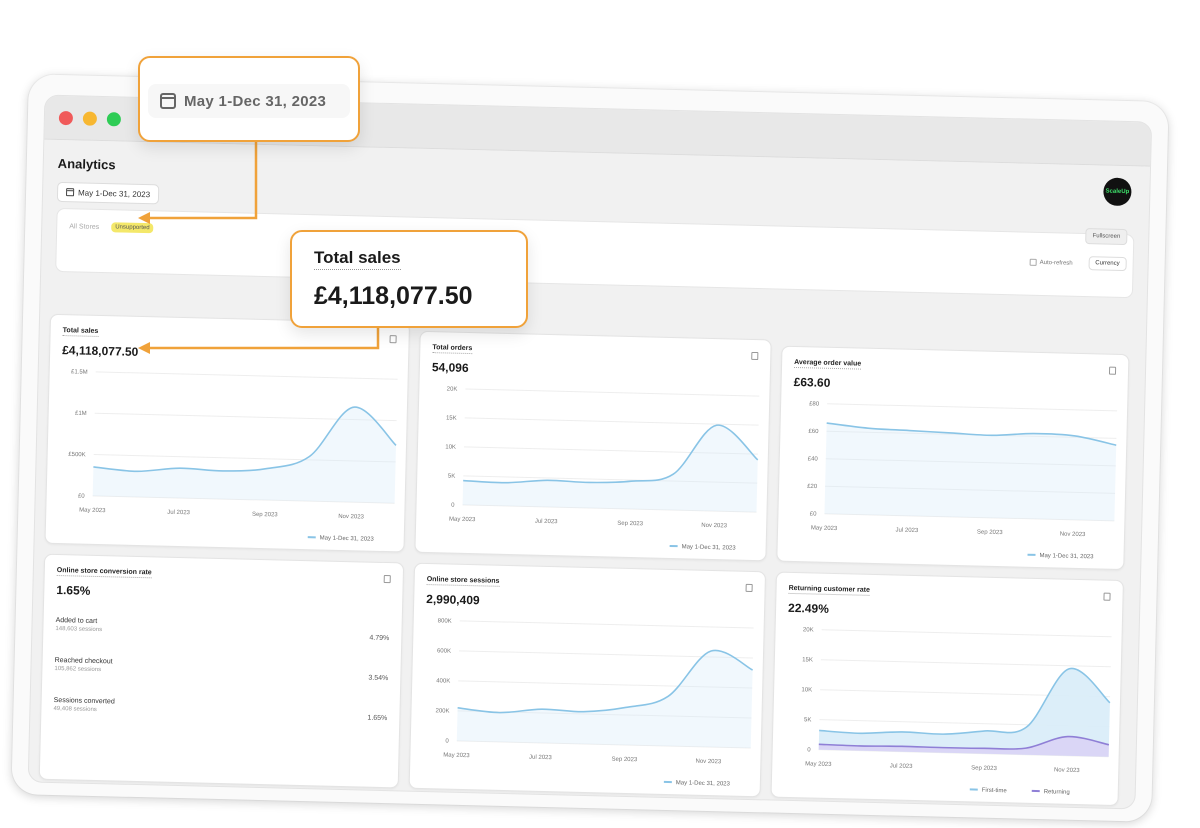 The image size is (1200, 828). I want to click on y-tick-label: 200K, so click(442, 711).